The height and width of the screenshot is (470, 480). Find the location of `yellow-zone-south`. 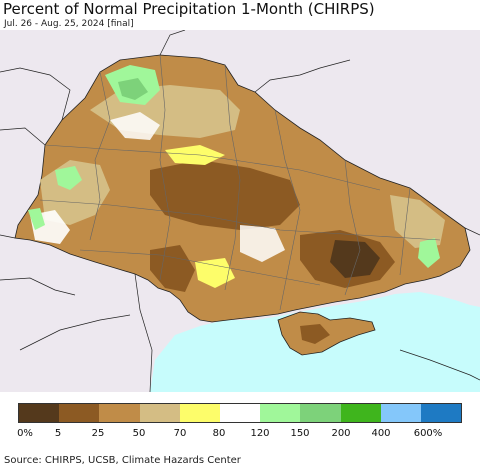

yellow-zone-south is located at coordinates (215, 273).